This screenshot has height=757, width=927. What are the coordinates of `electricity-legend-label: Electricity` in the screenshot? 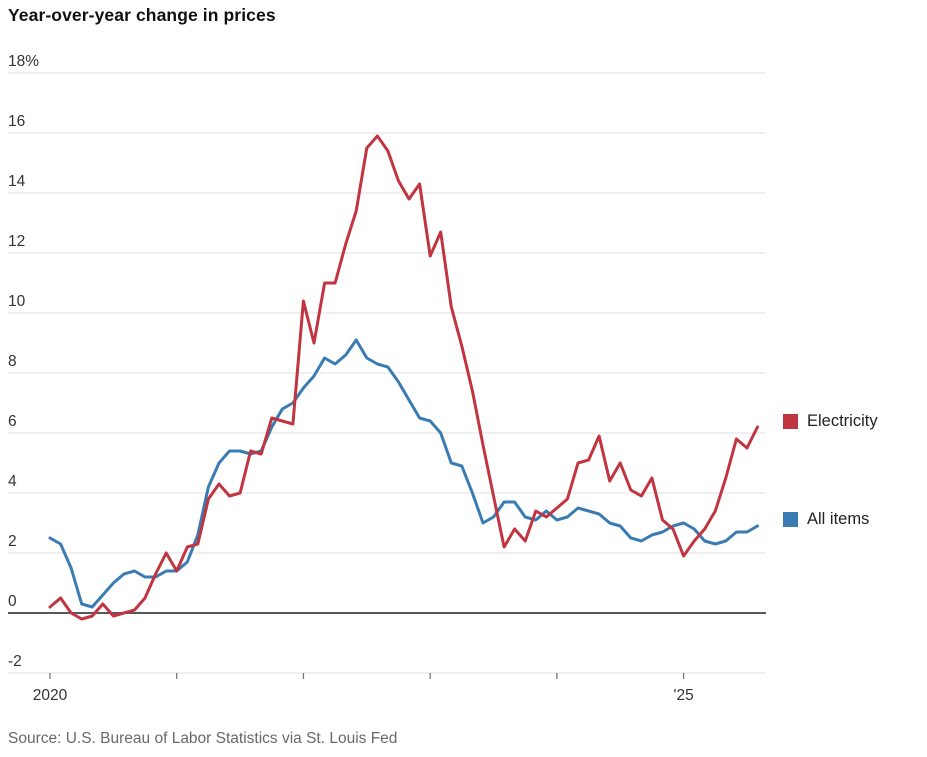 It's located at (842, 421).